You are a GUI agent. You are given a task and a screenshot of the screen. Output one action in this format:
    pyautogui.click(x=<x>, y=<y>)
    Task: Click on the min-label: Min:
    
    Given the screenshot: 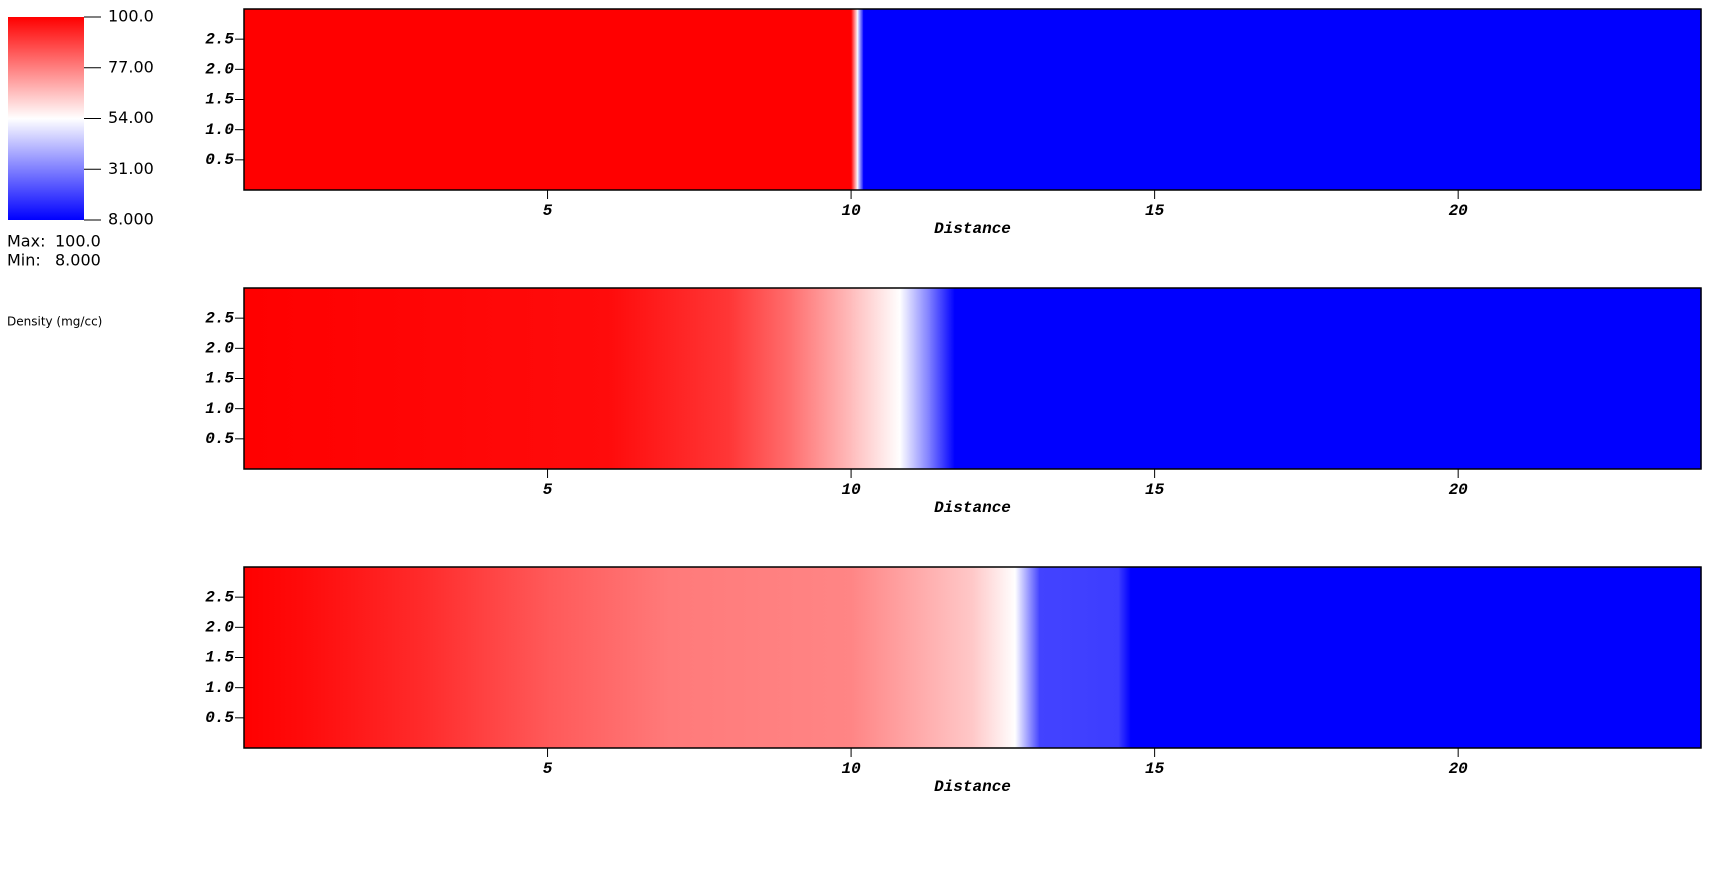 What is the action you would take?
    pyautogui.click(x=24, y=260)
    